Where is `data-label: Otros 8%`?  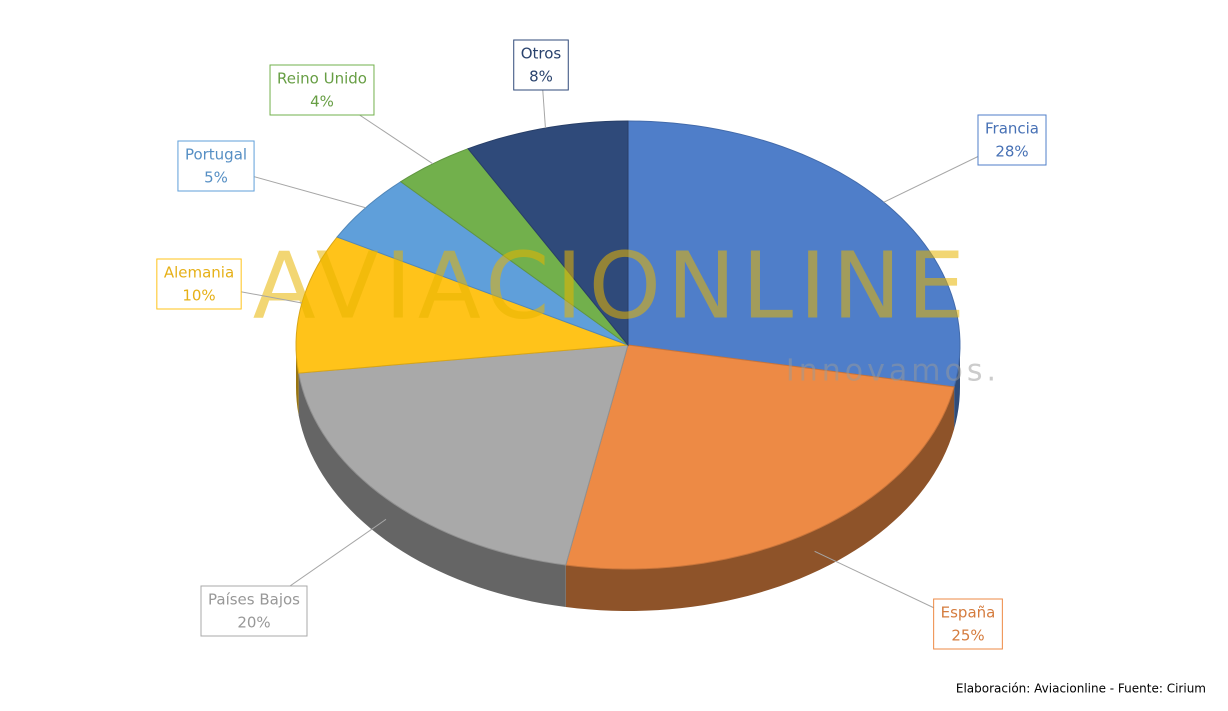 data-label: Otros 8% is located at coordinates (541, 65).